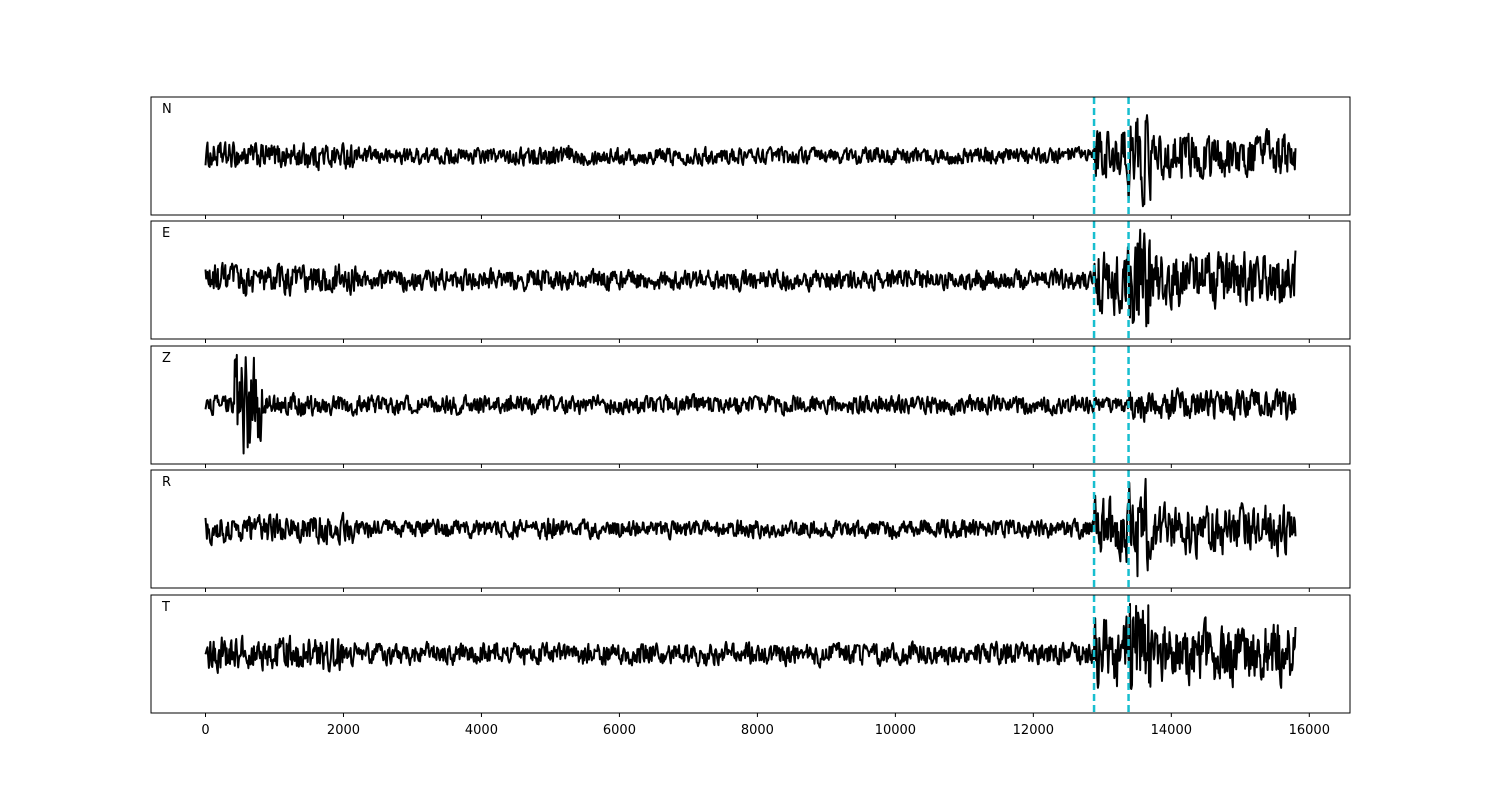 Image resolution: width=1500 pixels, height=800 pixels. I want to click on panel-e: E, so click(750, 281).